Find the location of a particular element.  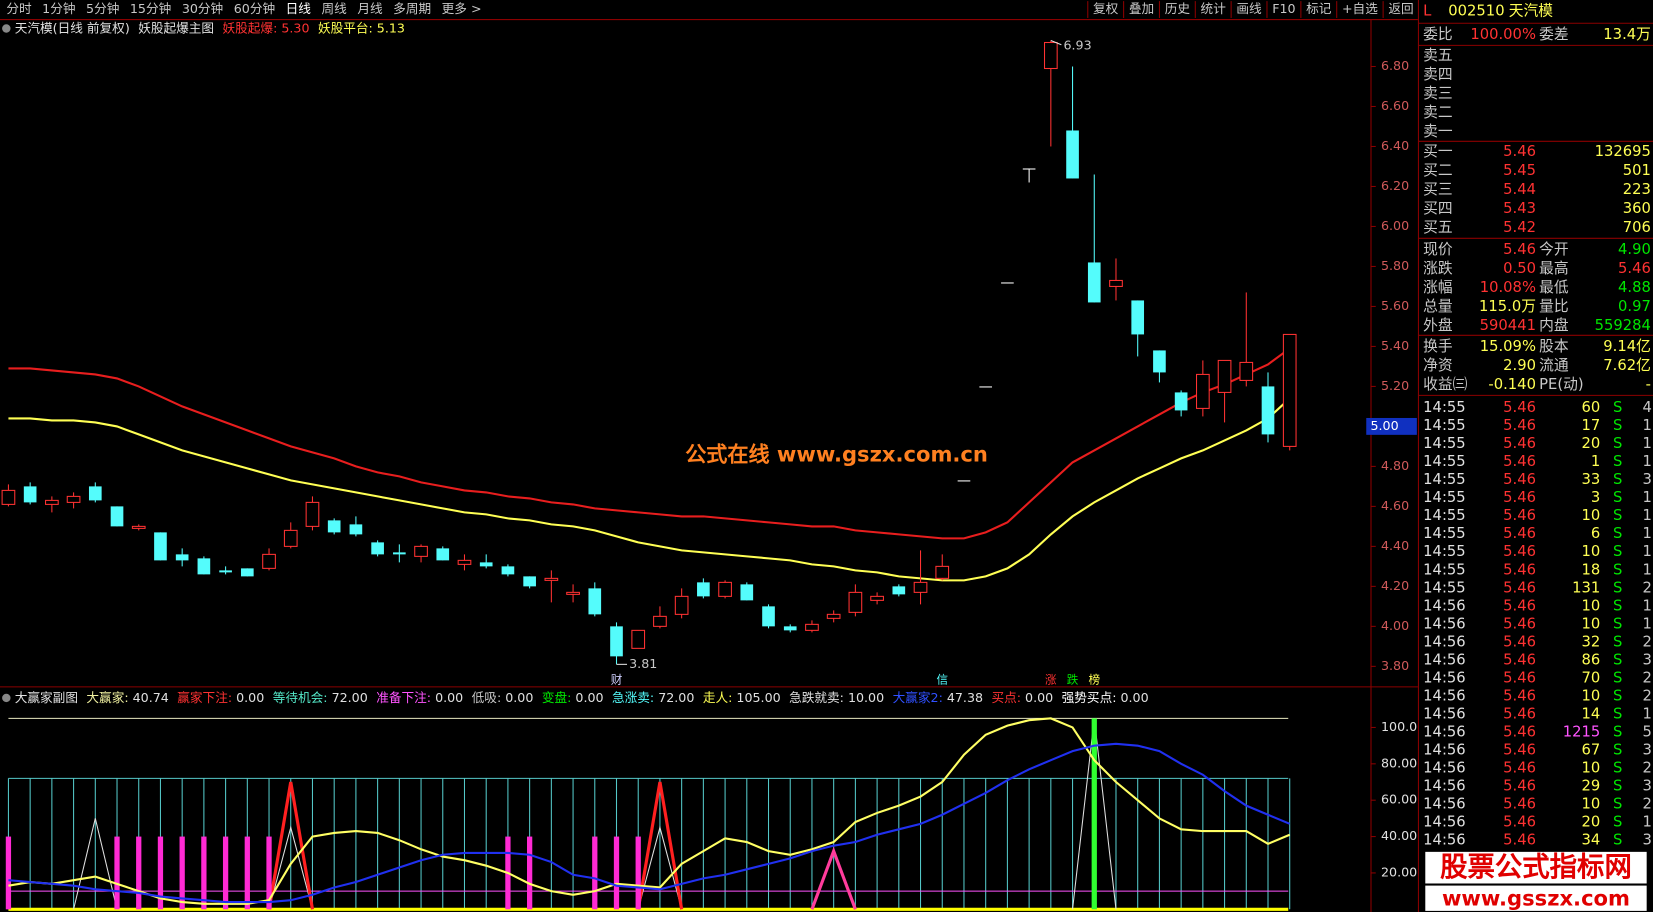

quote-value: 5.46 is located at coordinates (1519, 249).